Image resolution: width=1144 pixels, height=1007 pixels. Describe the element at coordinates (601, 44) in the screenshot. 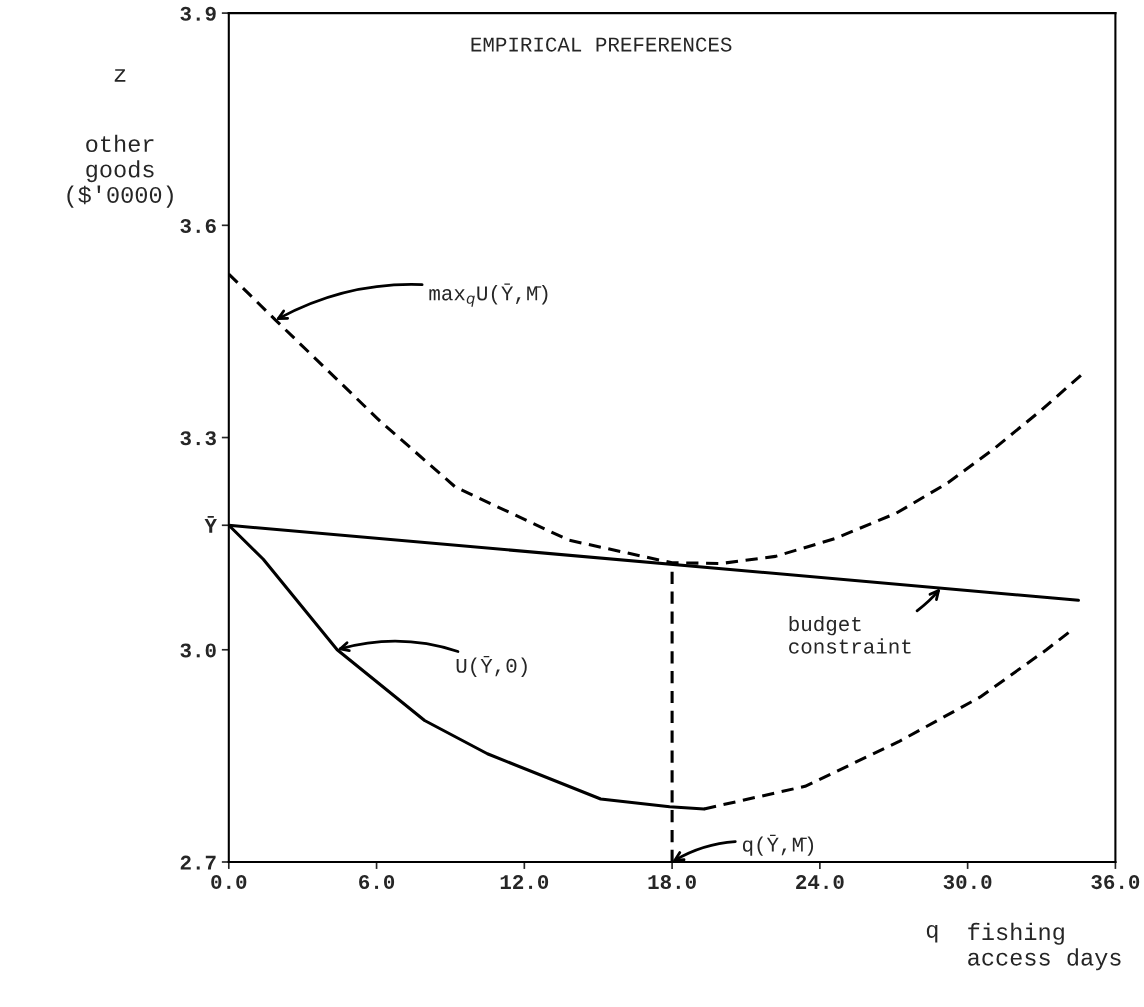

I see `text: EMPIRICAL PREFERENCES` at that location.